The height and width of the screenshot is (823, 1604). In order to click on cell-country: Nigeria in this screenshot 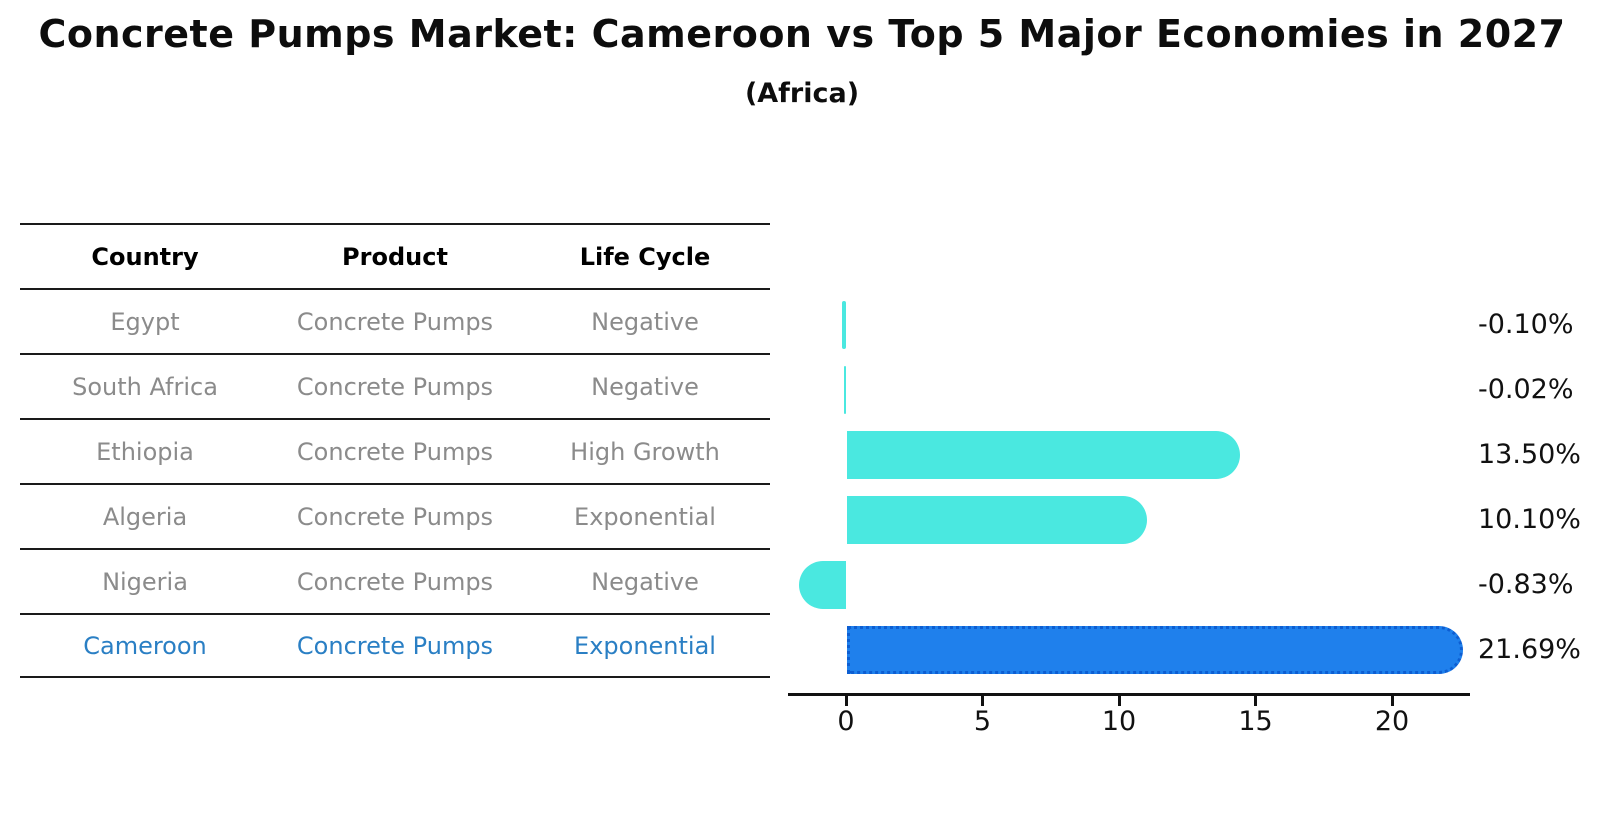, I will do `click(145, 581)`.